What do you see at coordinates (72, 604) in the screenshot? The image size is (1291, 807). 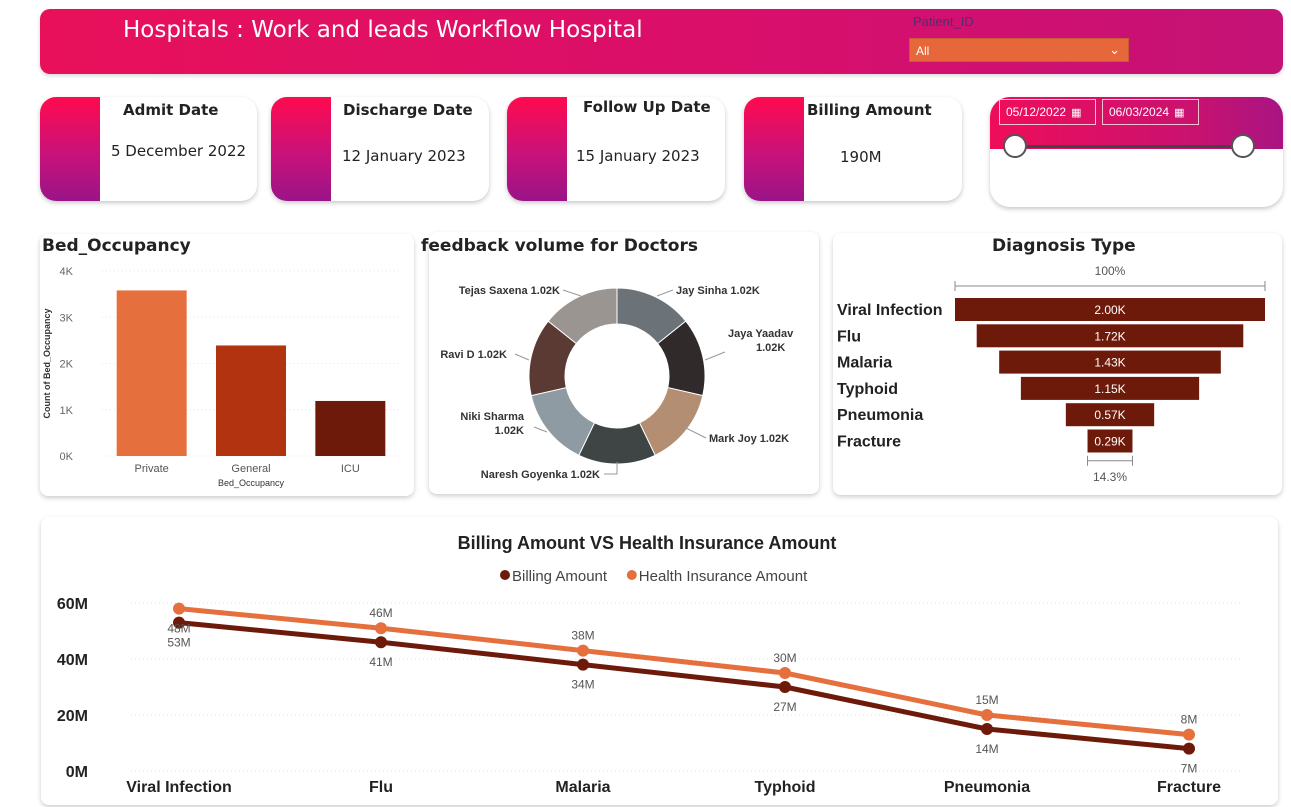 I see `y-tick-label: 60M` at bounding box center [72, 604].